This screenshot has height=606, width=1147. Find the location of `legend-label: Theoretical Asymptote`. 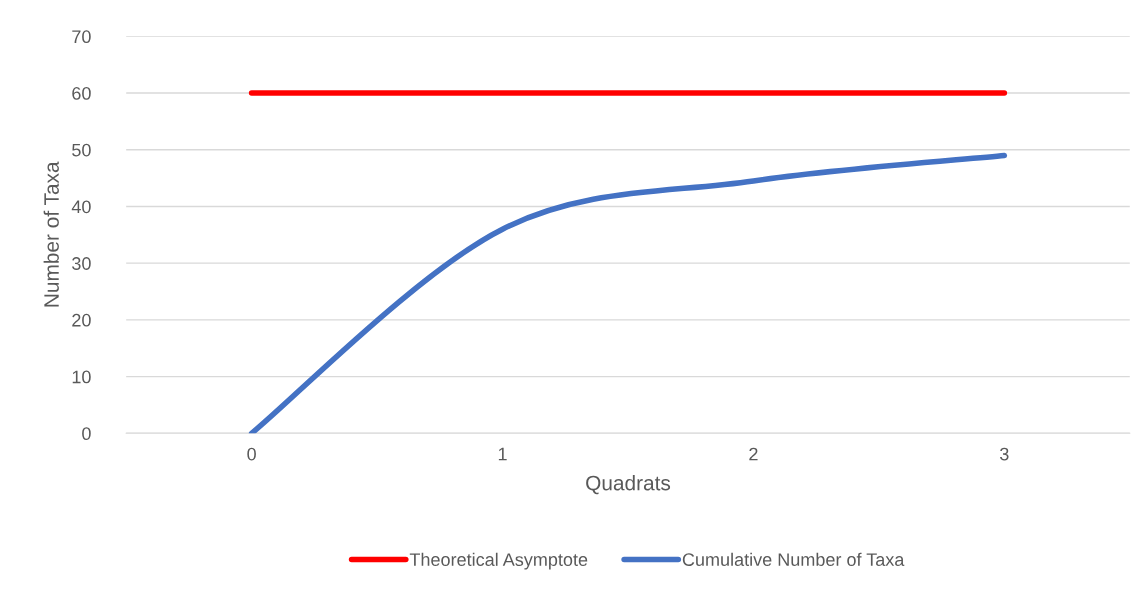

legend-label: Theoretical Asymptote is located at coordinates (498, 561).